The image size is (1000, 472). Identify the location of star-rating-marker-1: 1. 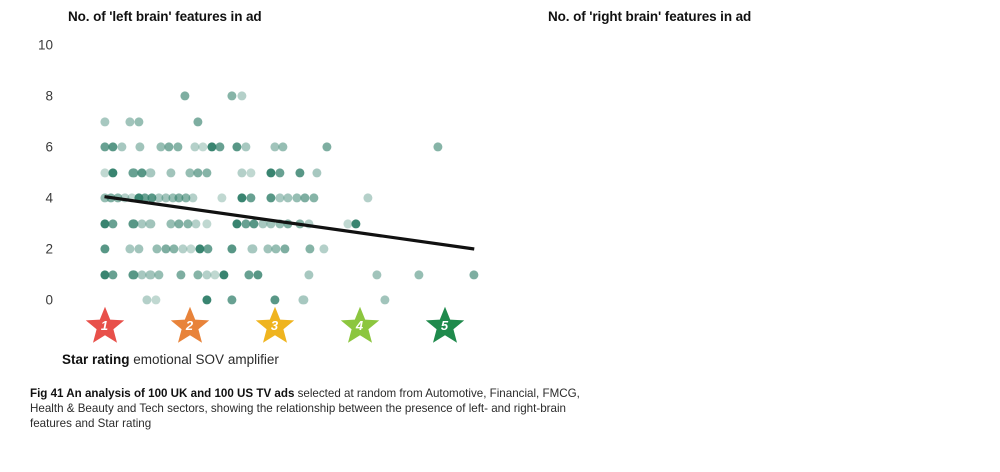
(105, 325).